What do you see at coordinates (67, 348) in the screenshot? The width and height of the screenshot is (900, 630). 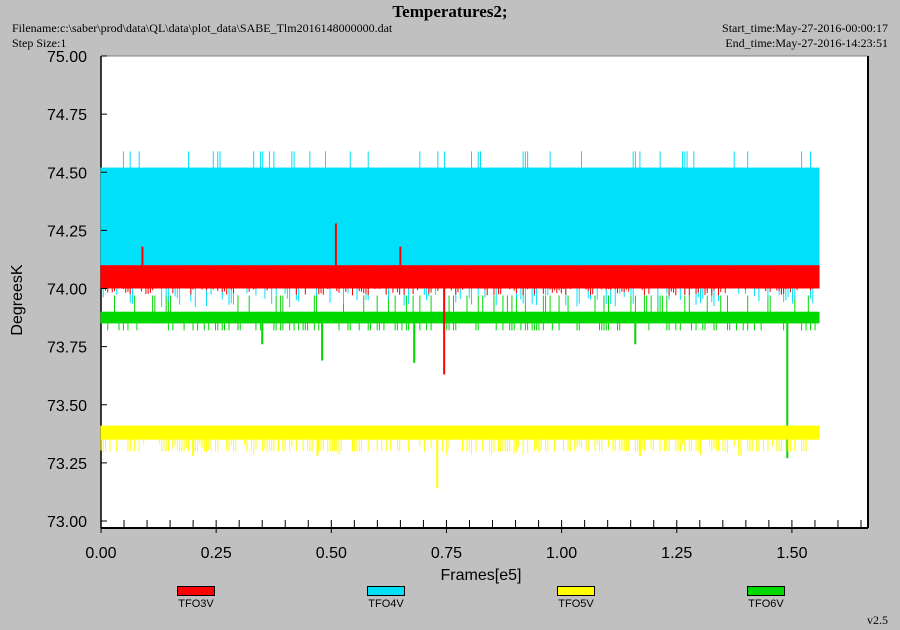 I see `y-tick-label: 73.75` at bounding box center [67, 348].